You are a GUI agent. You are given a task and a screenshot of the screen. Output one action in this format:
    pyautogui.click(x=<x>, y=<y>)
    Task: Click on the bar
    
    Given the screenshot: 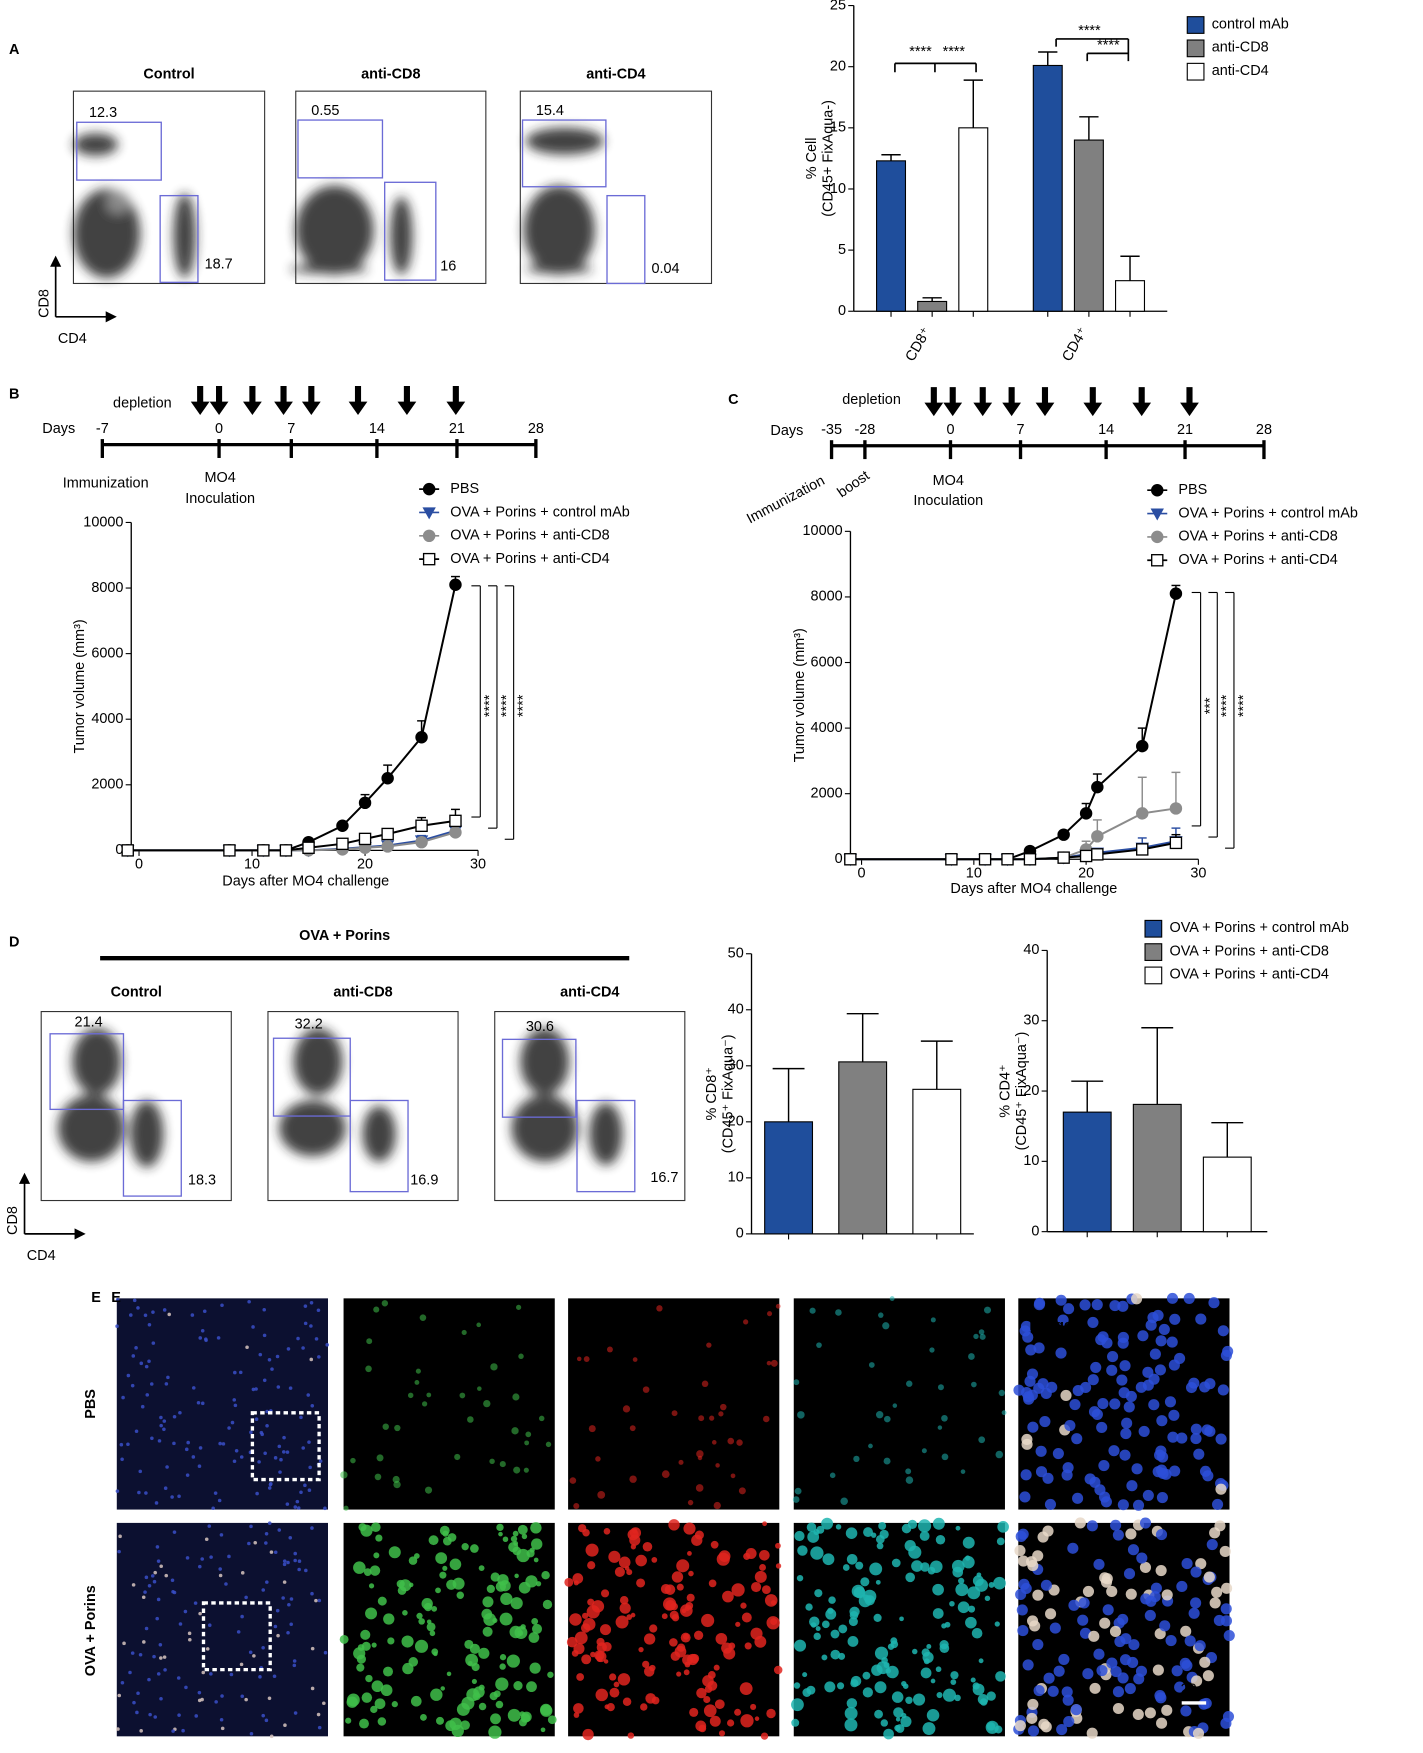 What is the action you would take?
    pyautogui.click(x=932, y=306)
    